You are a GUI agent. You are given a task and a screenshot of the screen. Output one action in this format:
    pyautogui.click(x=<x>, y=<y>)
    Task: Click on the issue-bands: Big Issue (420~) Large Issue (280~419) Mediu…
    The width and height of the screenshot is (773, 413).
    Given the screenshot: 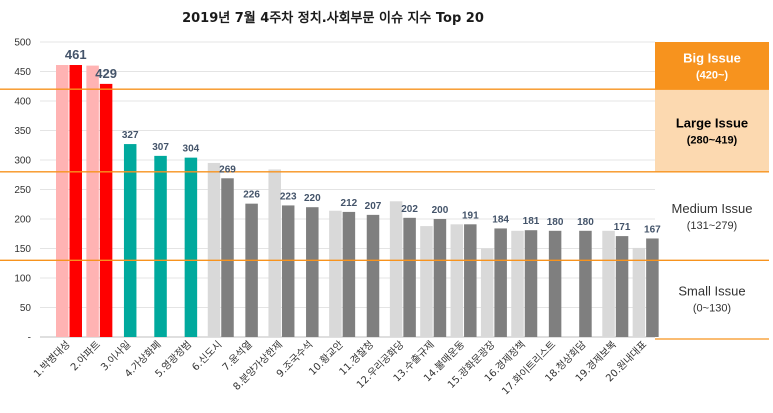 What is the action you would take?
    pyautogui.click(x=712, y=189)
    